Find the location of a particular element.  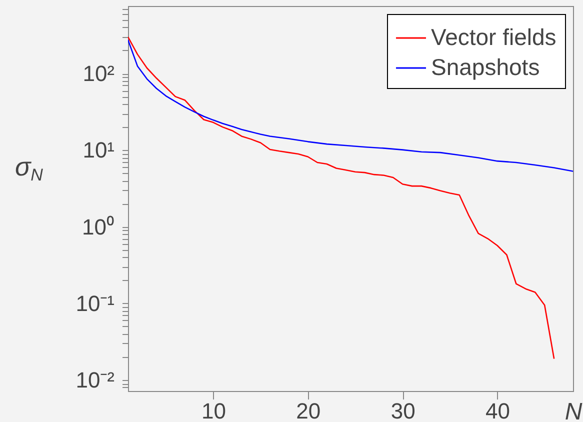

x-tick-label: 10 is located at coordinates (213, 410).